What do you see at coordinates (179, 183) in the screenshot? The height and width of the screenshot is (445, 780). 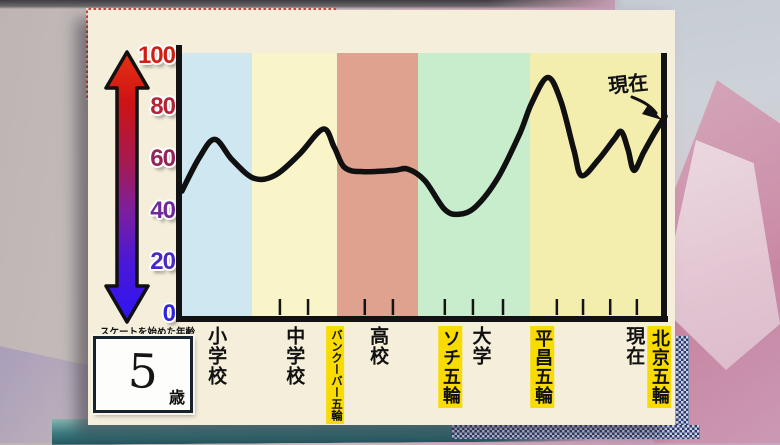 I see `y-axis-line` at bounding box center [179, 183].